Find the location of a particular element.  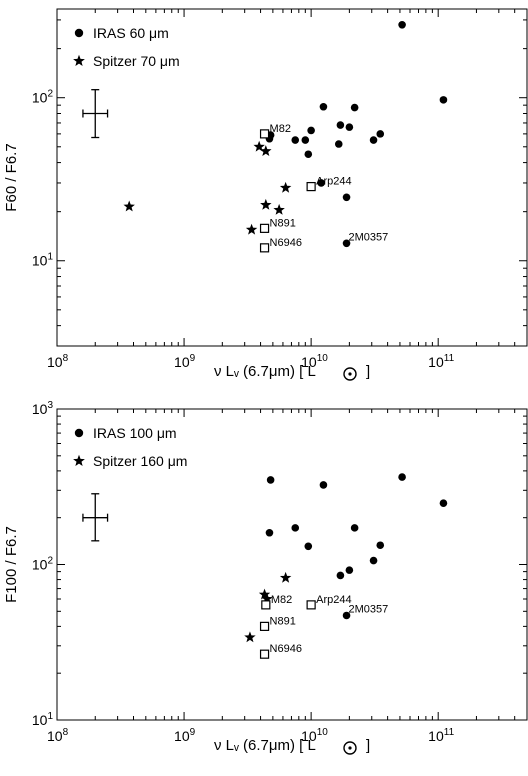

legend-label: Spitzer 160 μm is located at coordinates (140, 461).